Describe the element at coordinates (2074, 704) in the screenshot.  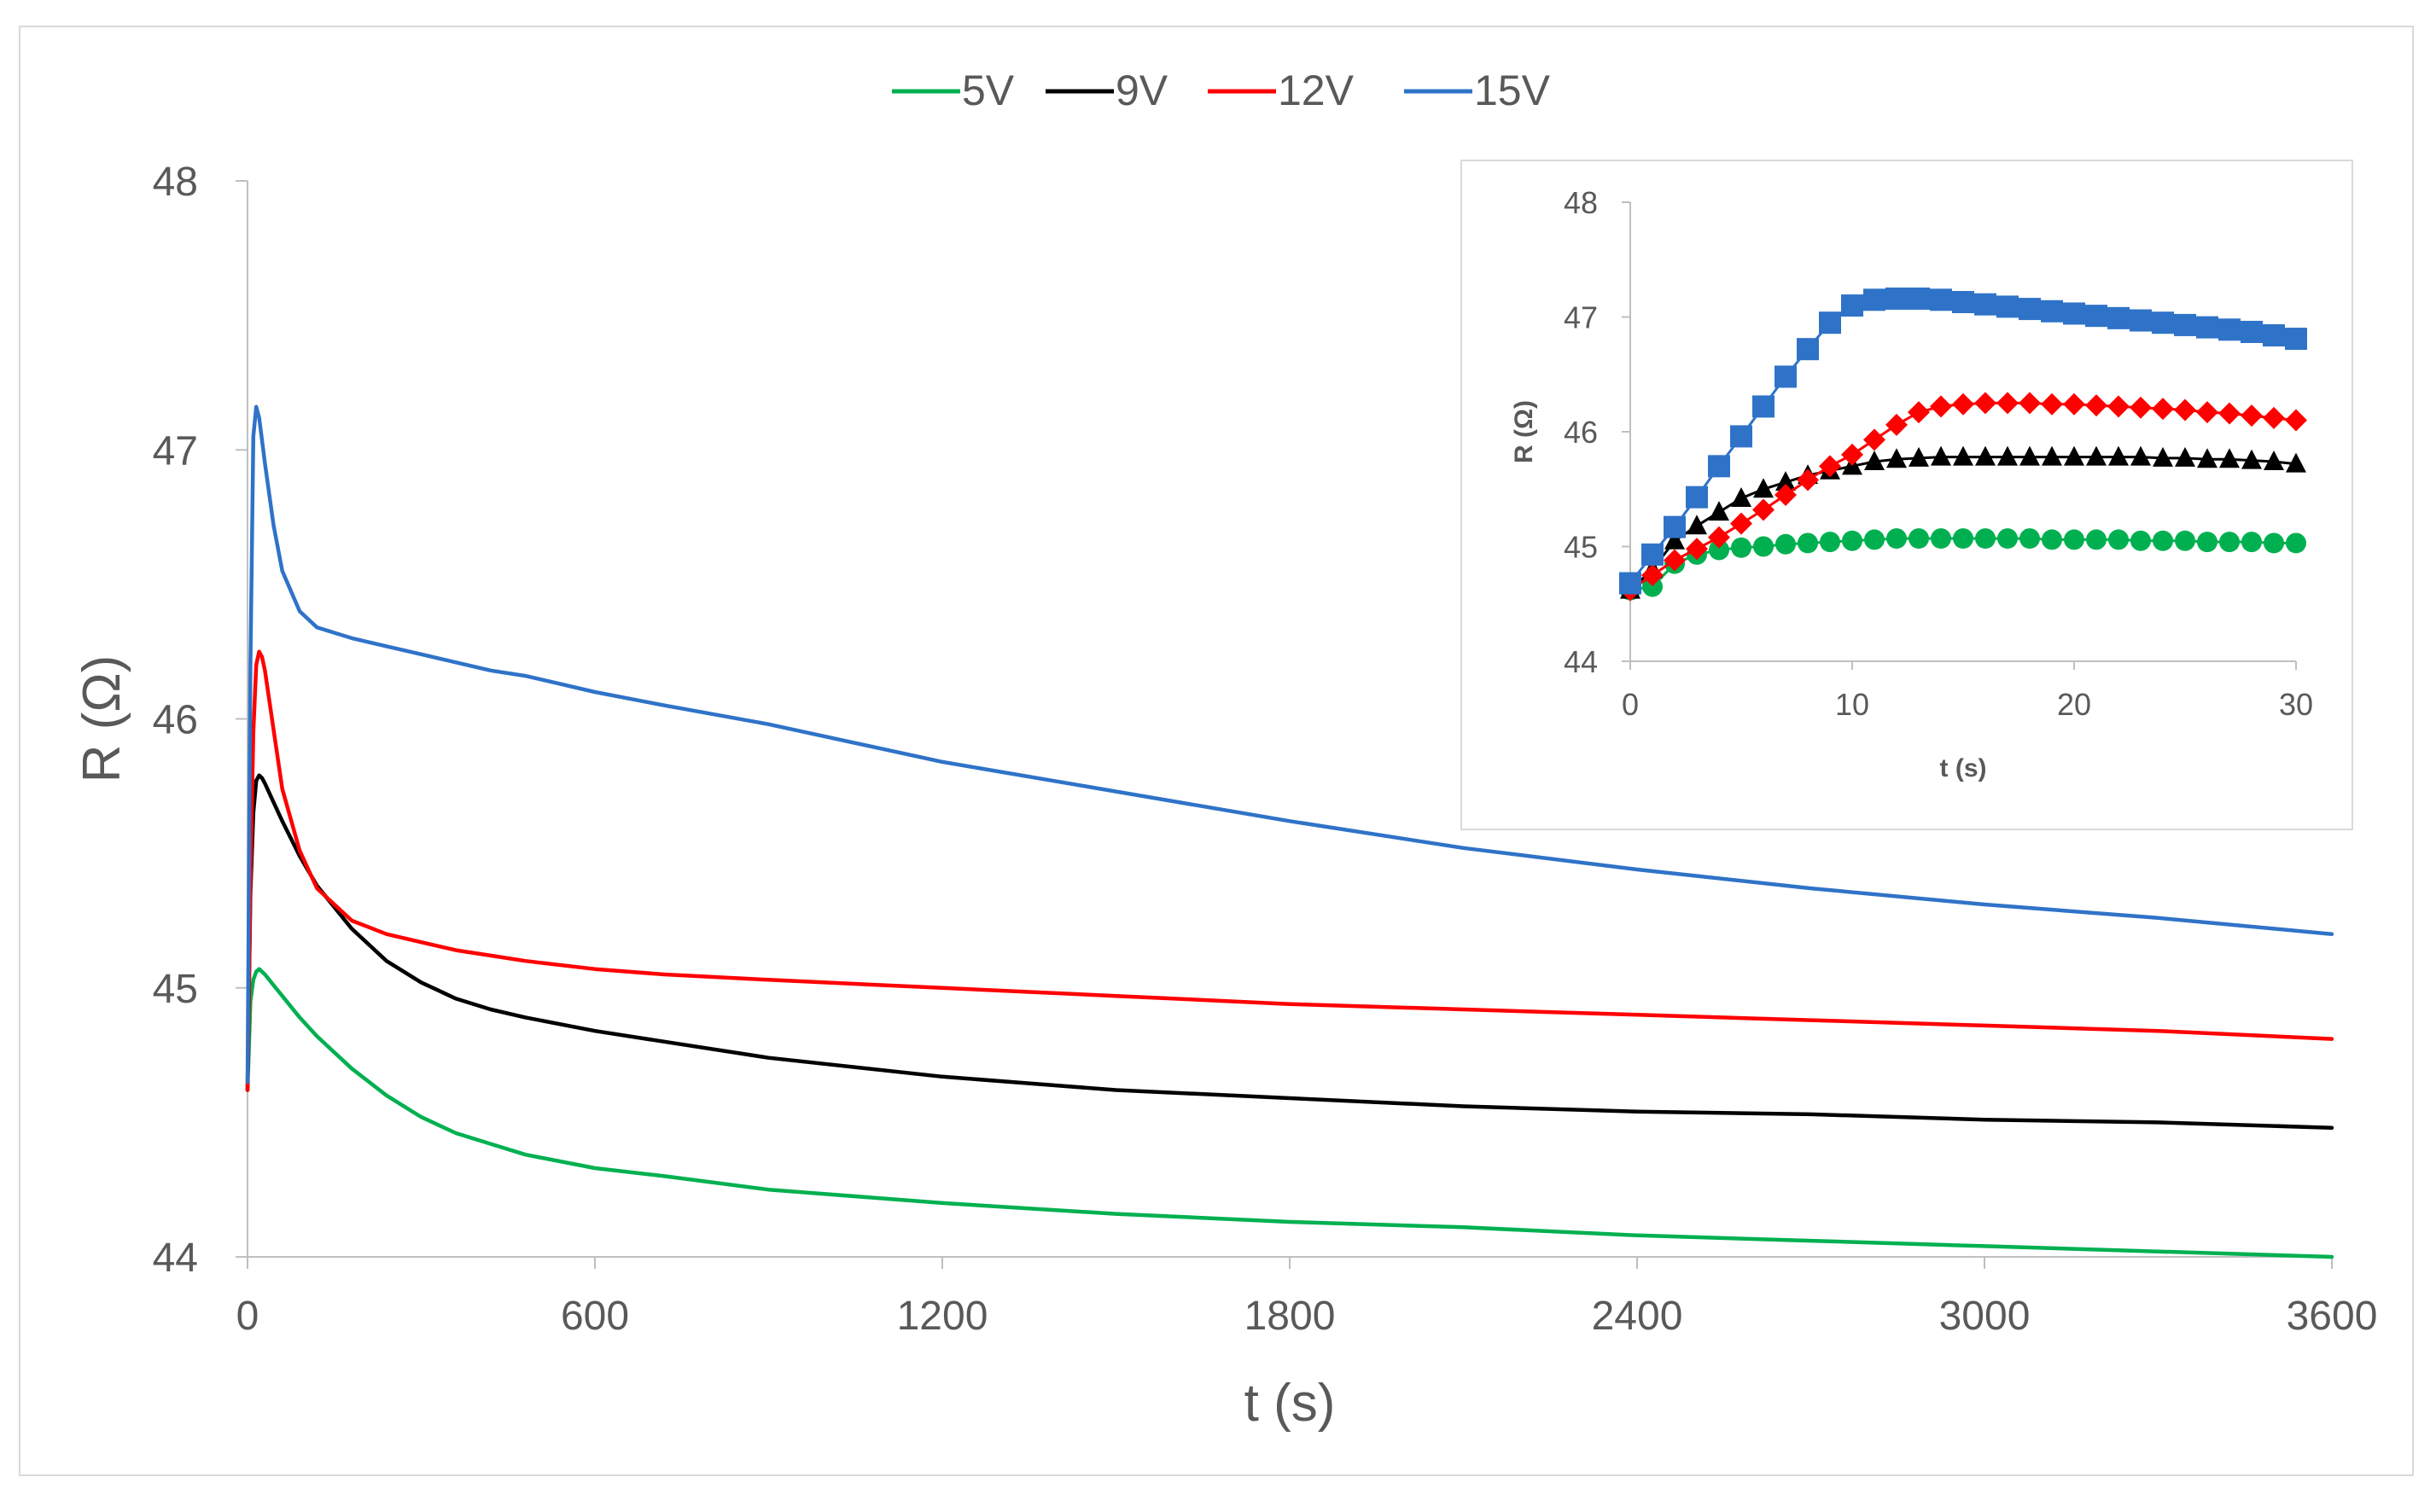
I see `inset-x-tick-label: 20` at that location.